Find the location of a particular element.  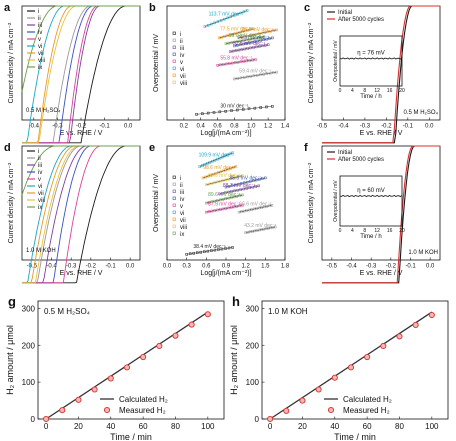

legend-label: iii is located at coordinates (182, 49).